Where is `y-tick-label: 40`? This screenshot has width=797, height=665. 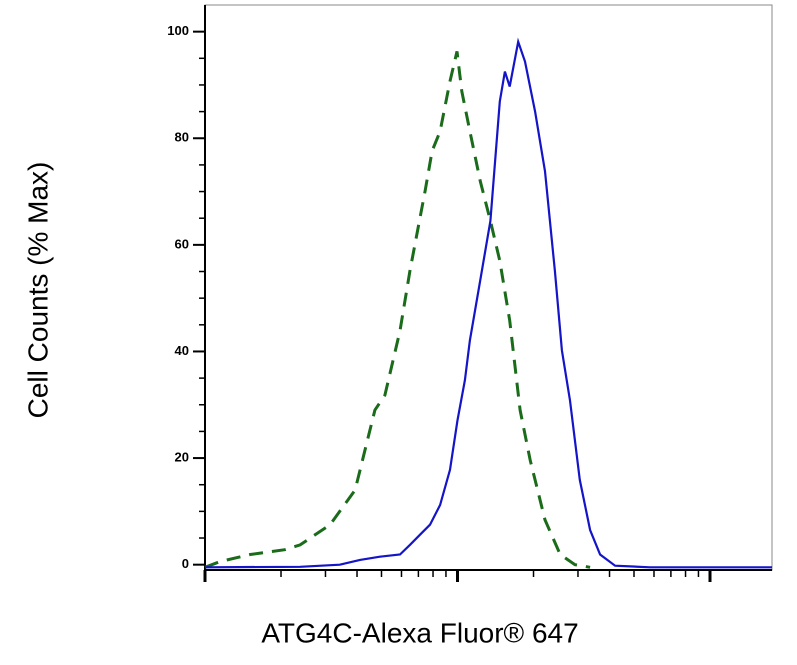
y-tick-label: 40 is located at coordinates (182, 350).